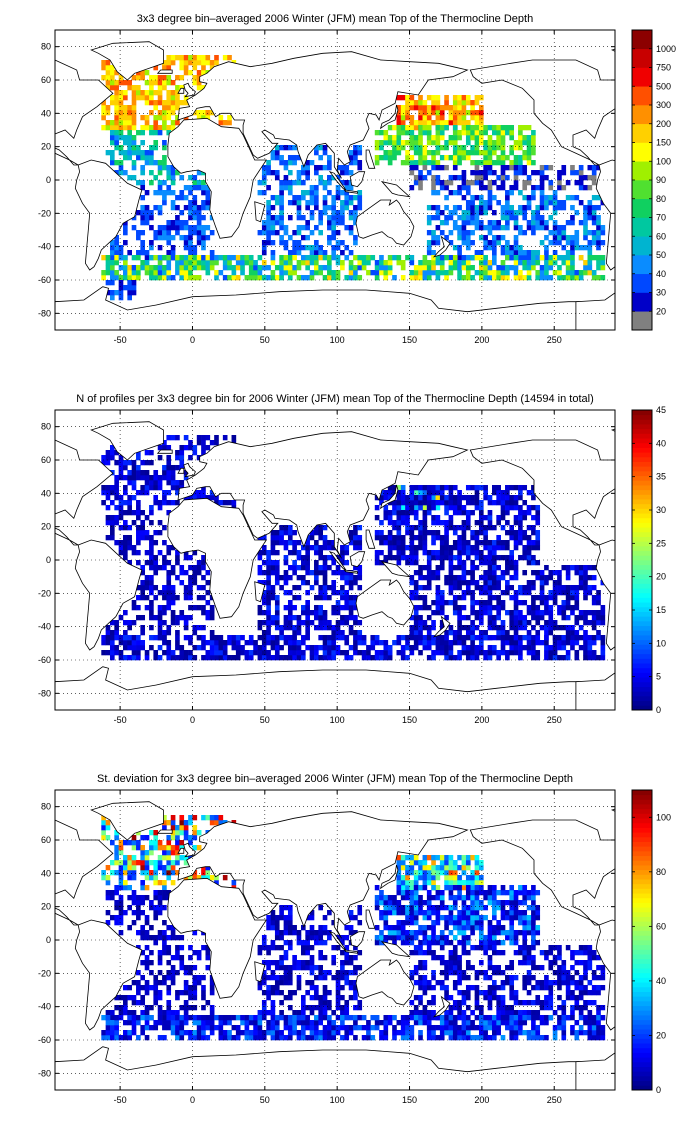 The height and width of the screenshot is (1140, 696). I want to click on colorbar-label: 150, so click(663, 143).